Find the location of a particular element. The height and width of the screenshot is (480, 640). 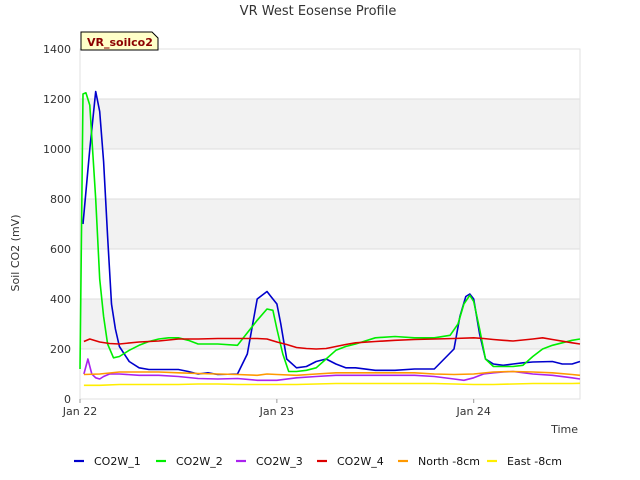

y-tick-label: 1400 is located at coordinates (57, 49).